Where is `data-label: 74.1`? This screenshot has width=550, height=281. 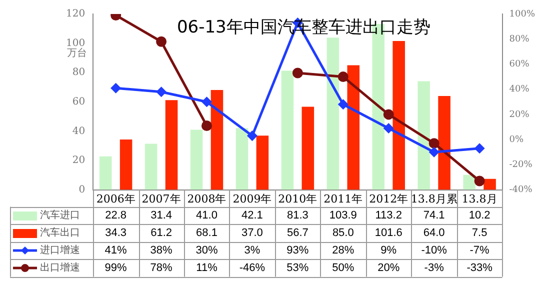
data-label: 74.1 is located at coordinates (434, 216).